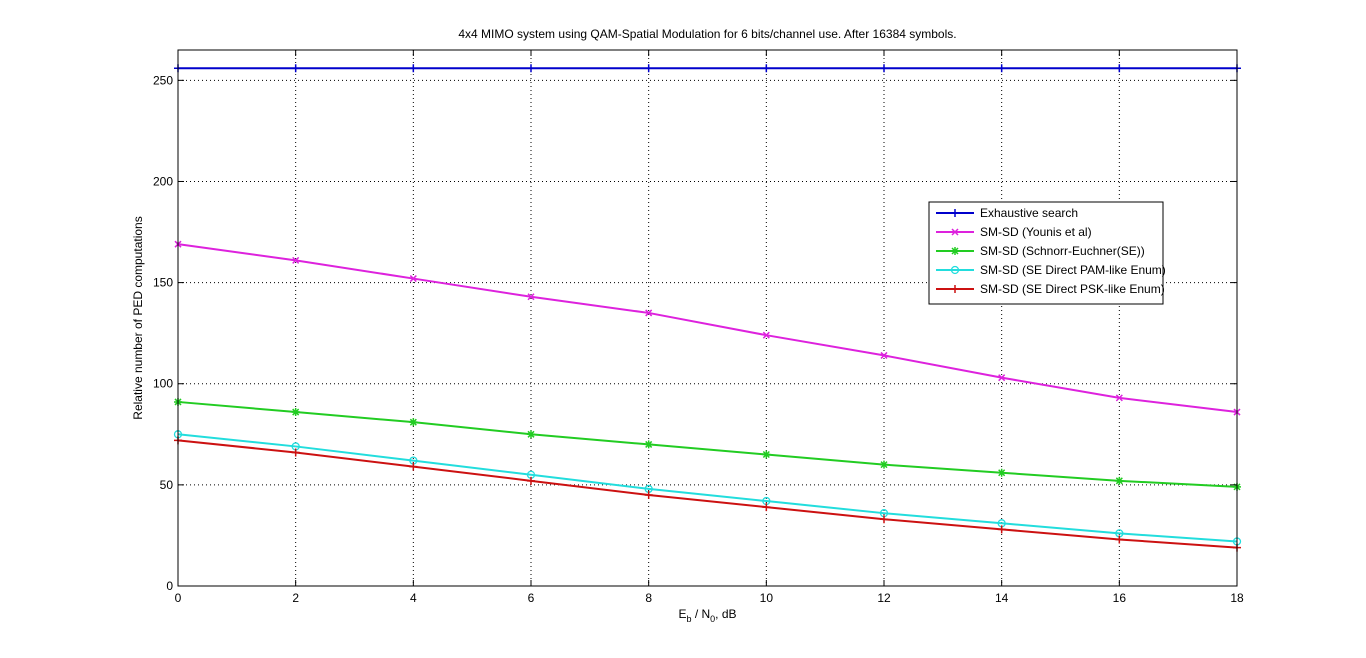 The image size is (1366, 658). Describe the element at coordinates (1120, 598) in the screenshot. I see `x-tick-label: 16` at that location.